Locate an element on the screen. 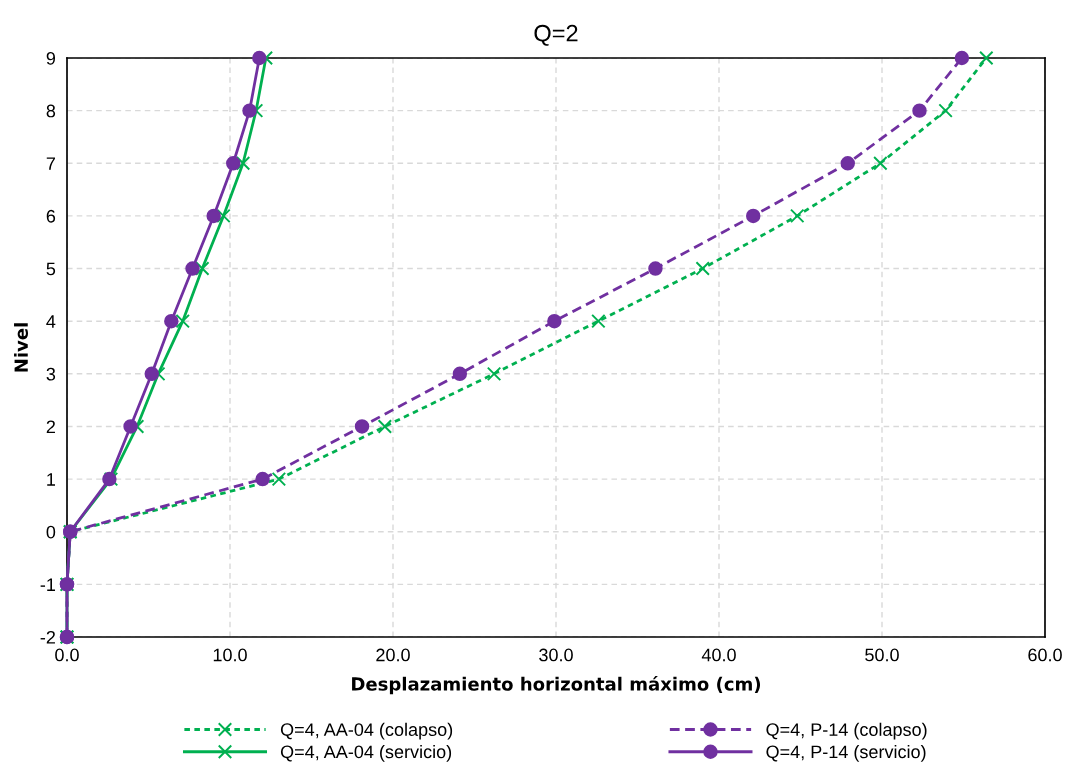 Image resolution: width=1073 pixels, height=782 pixels. legend-label: Q=4, P-14 (servicio) is located at coordinates (846, 753).